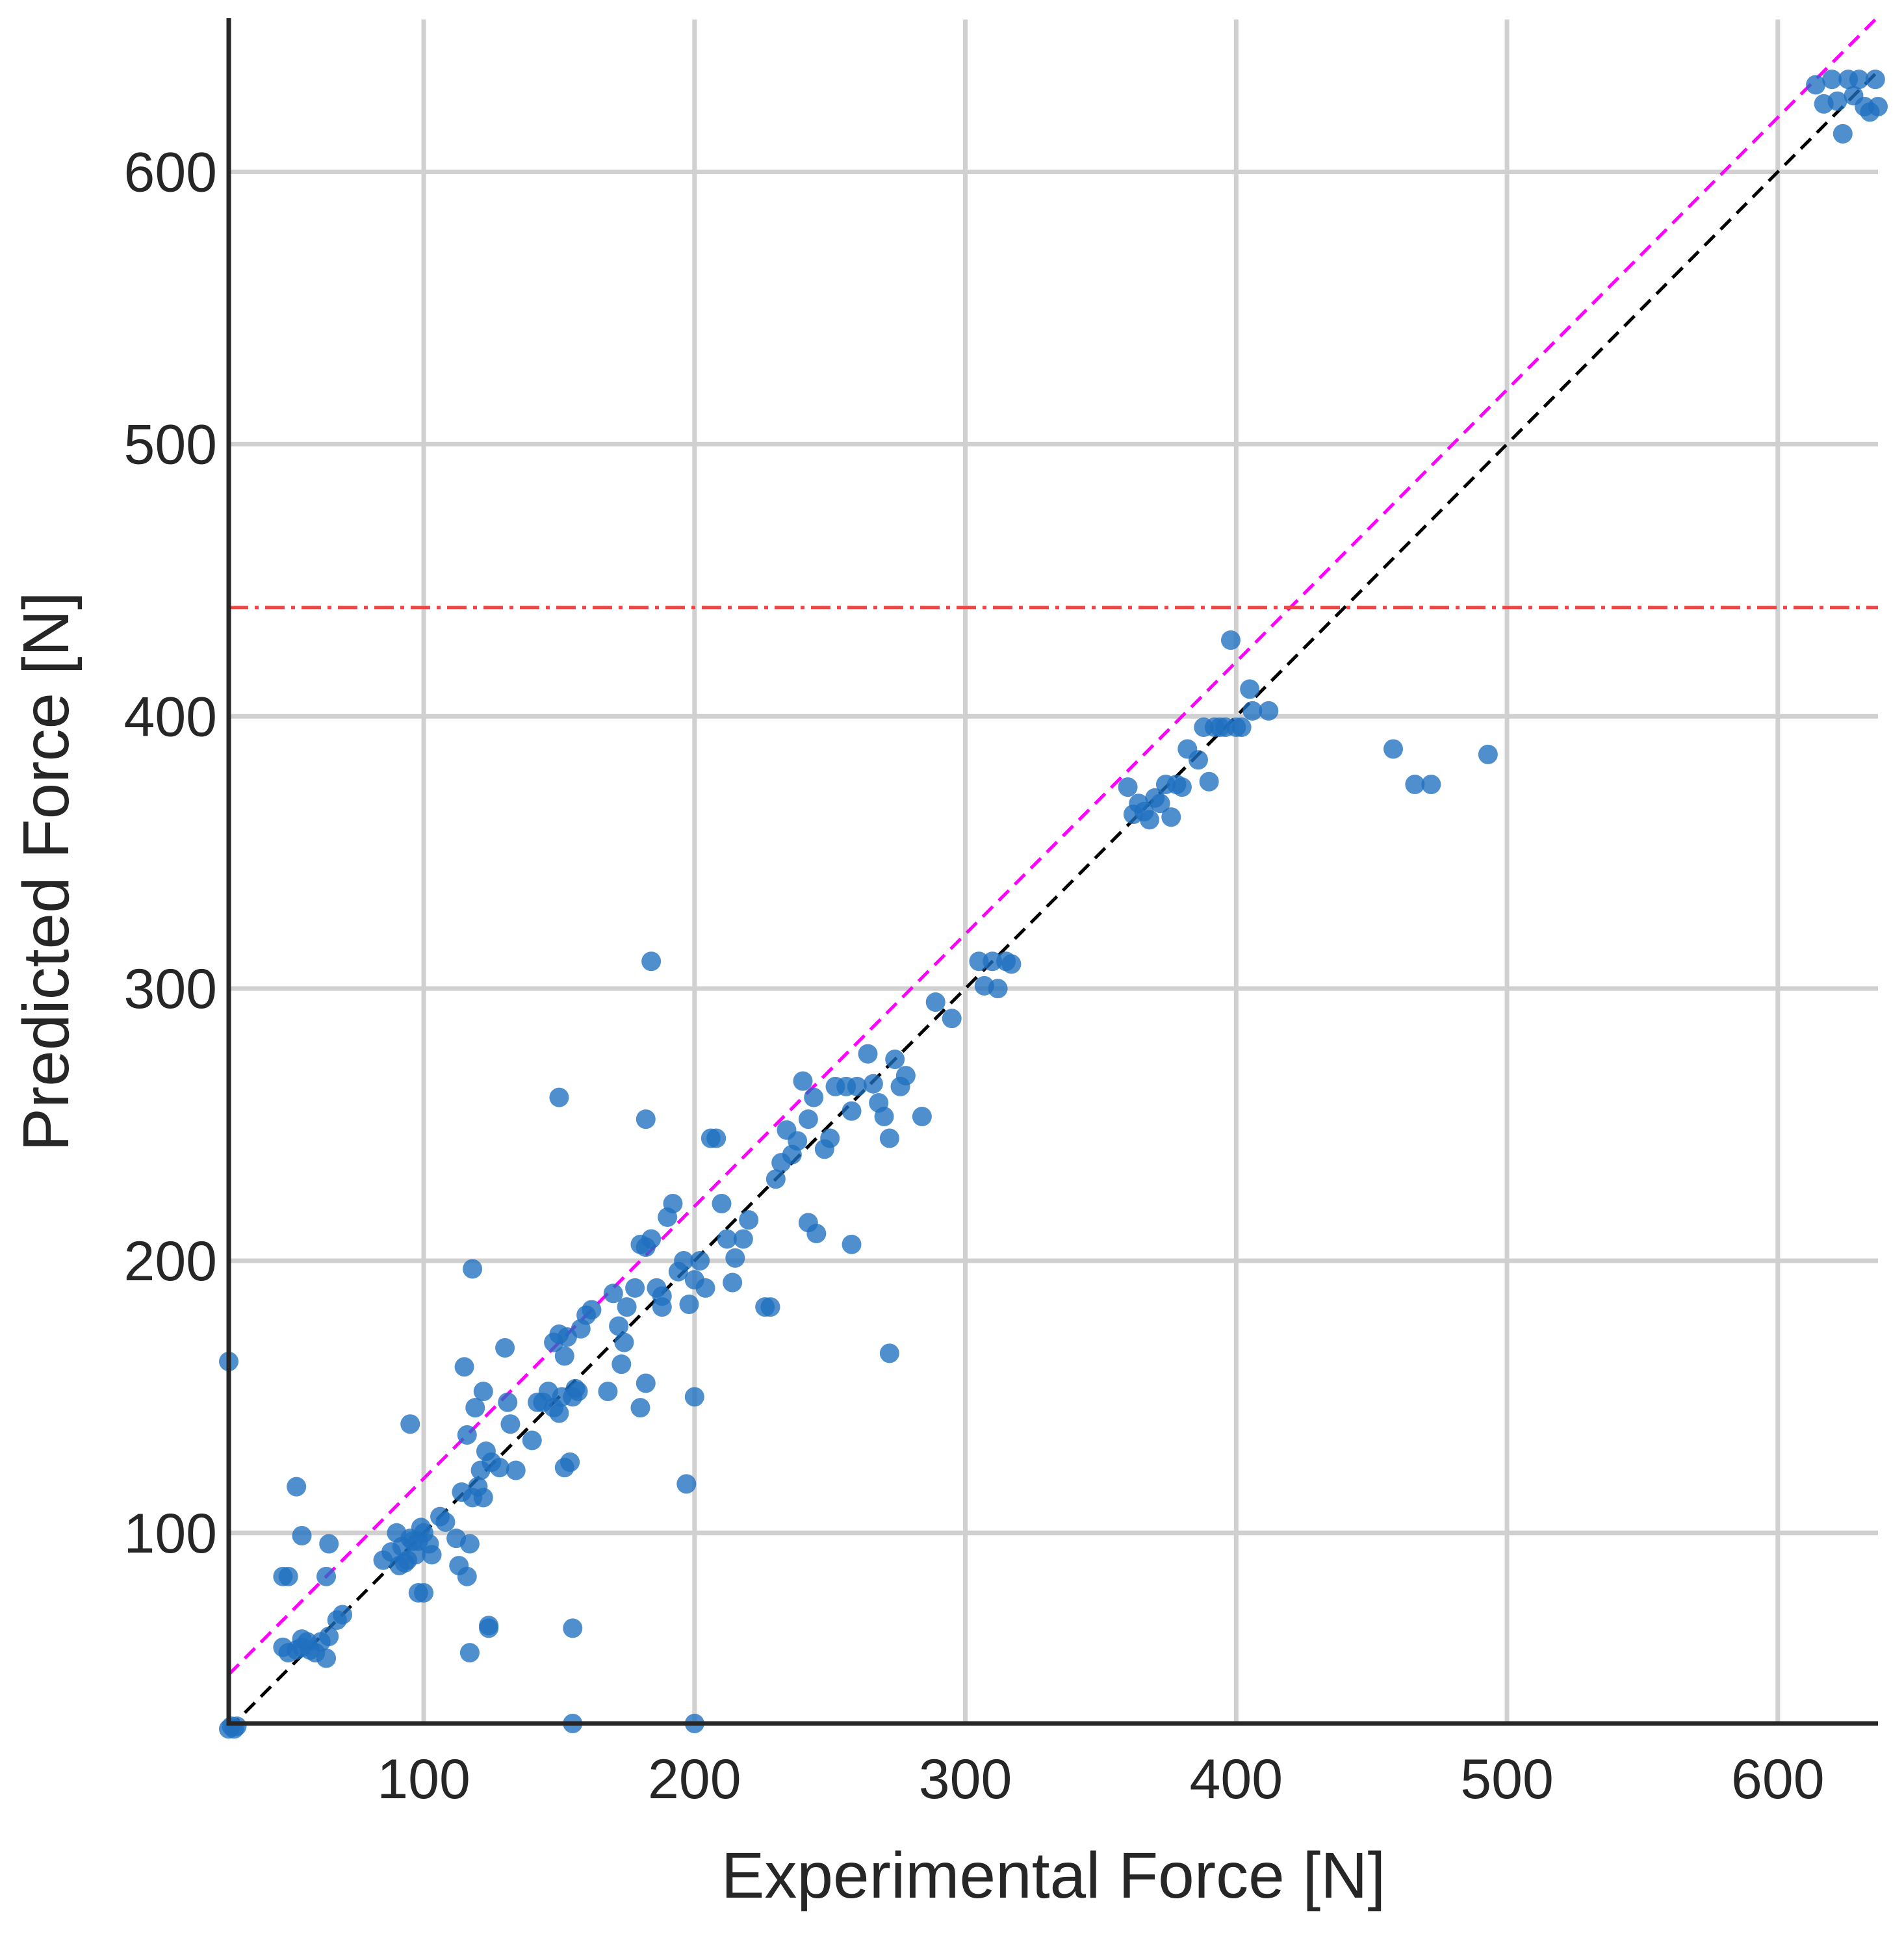  Describe the element at coordinates (171, 717) in the screenshot. I see `y-tick-label: 400` at that location.